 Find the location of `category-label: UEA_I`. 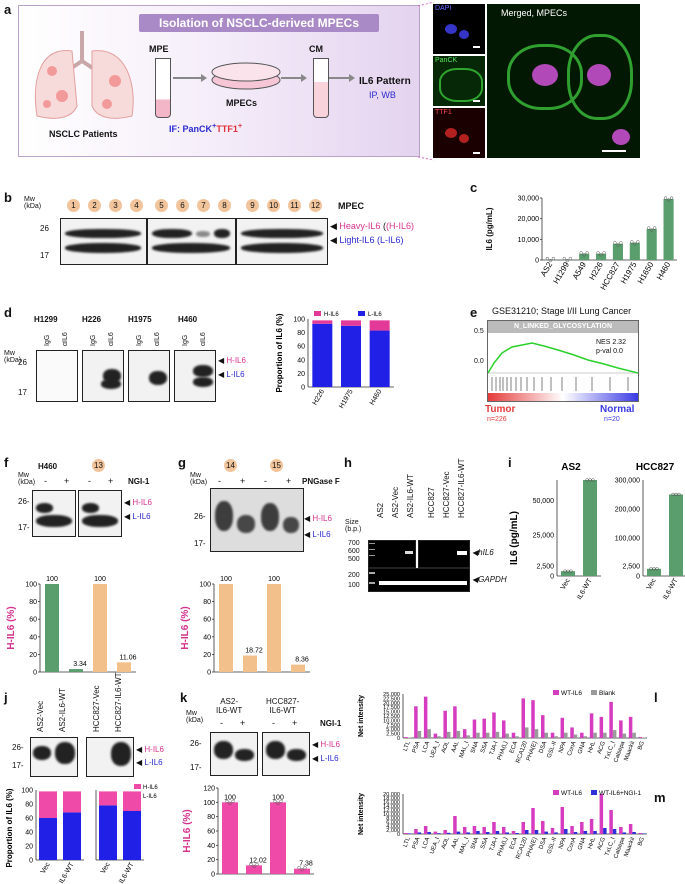

category-label: UEA_I is located at coordinates (435, 749).